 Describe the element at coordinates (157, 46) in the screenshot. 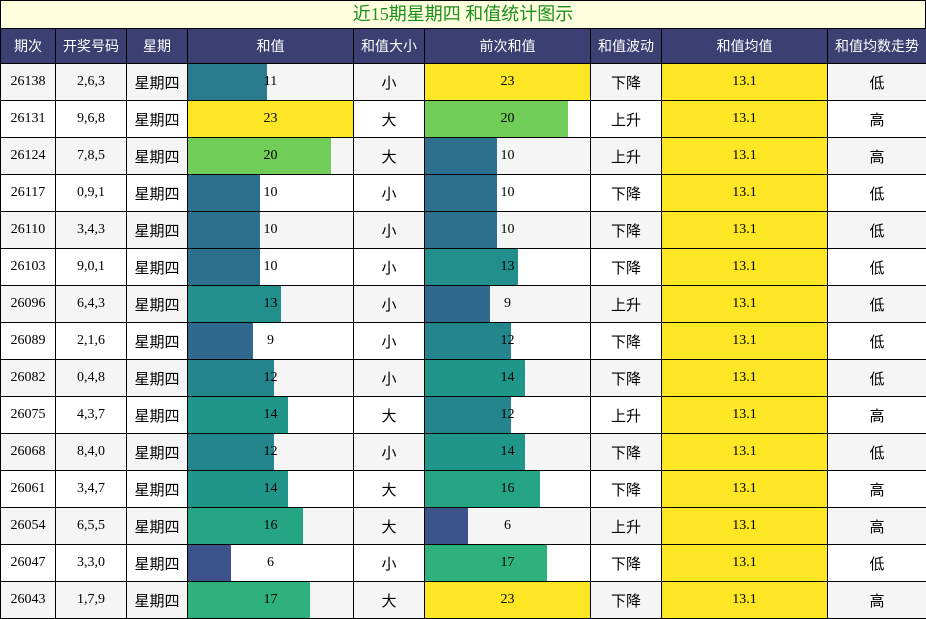

I see `header-weekday: 星期` at that location.